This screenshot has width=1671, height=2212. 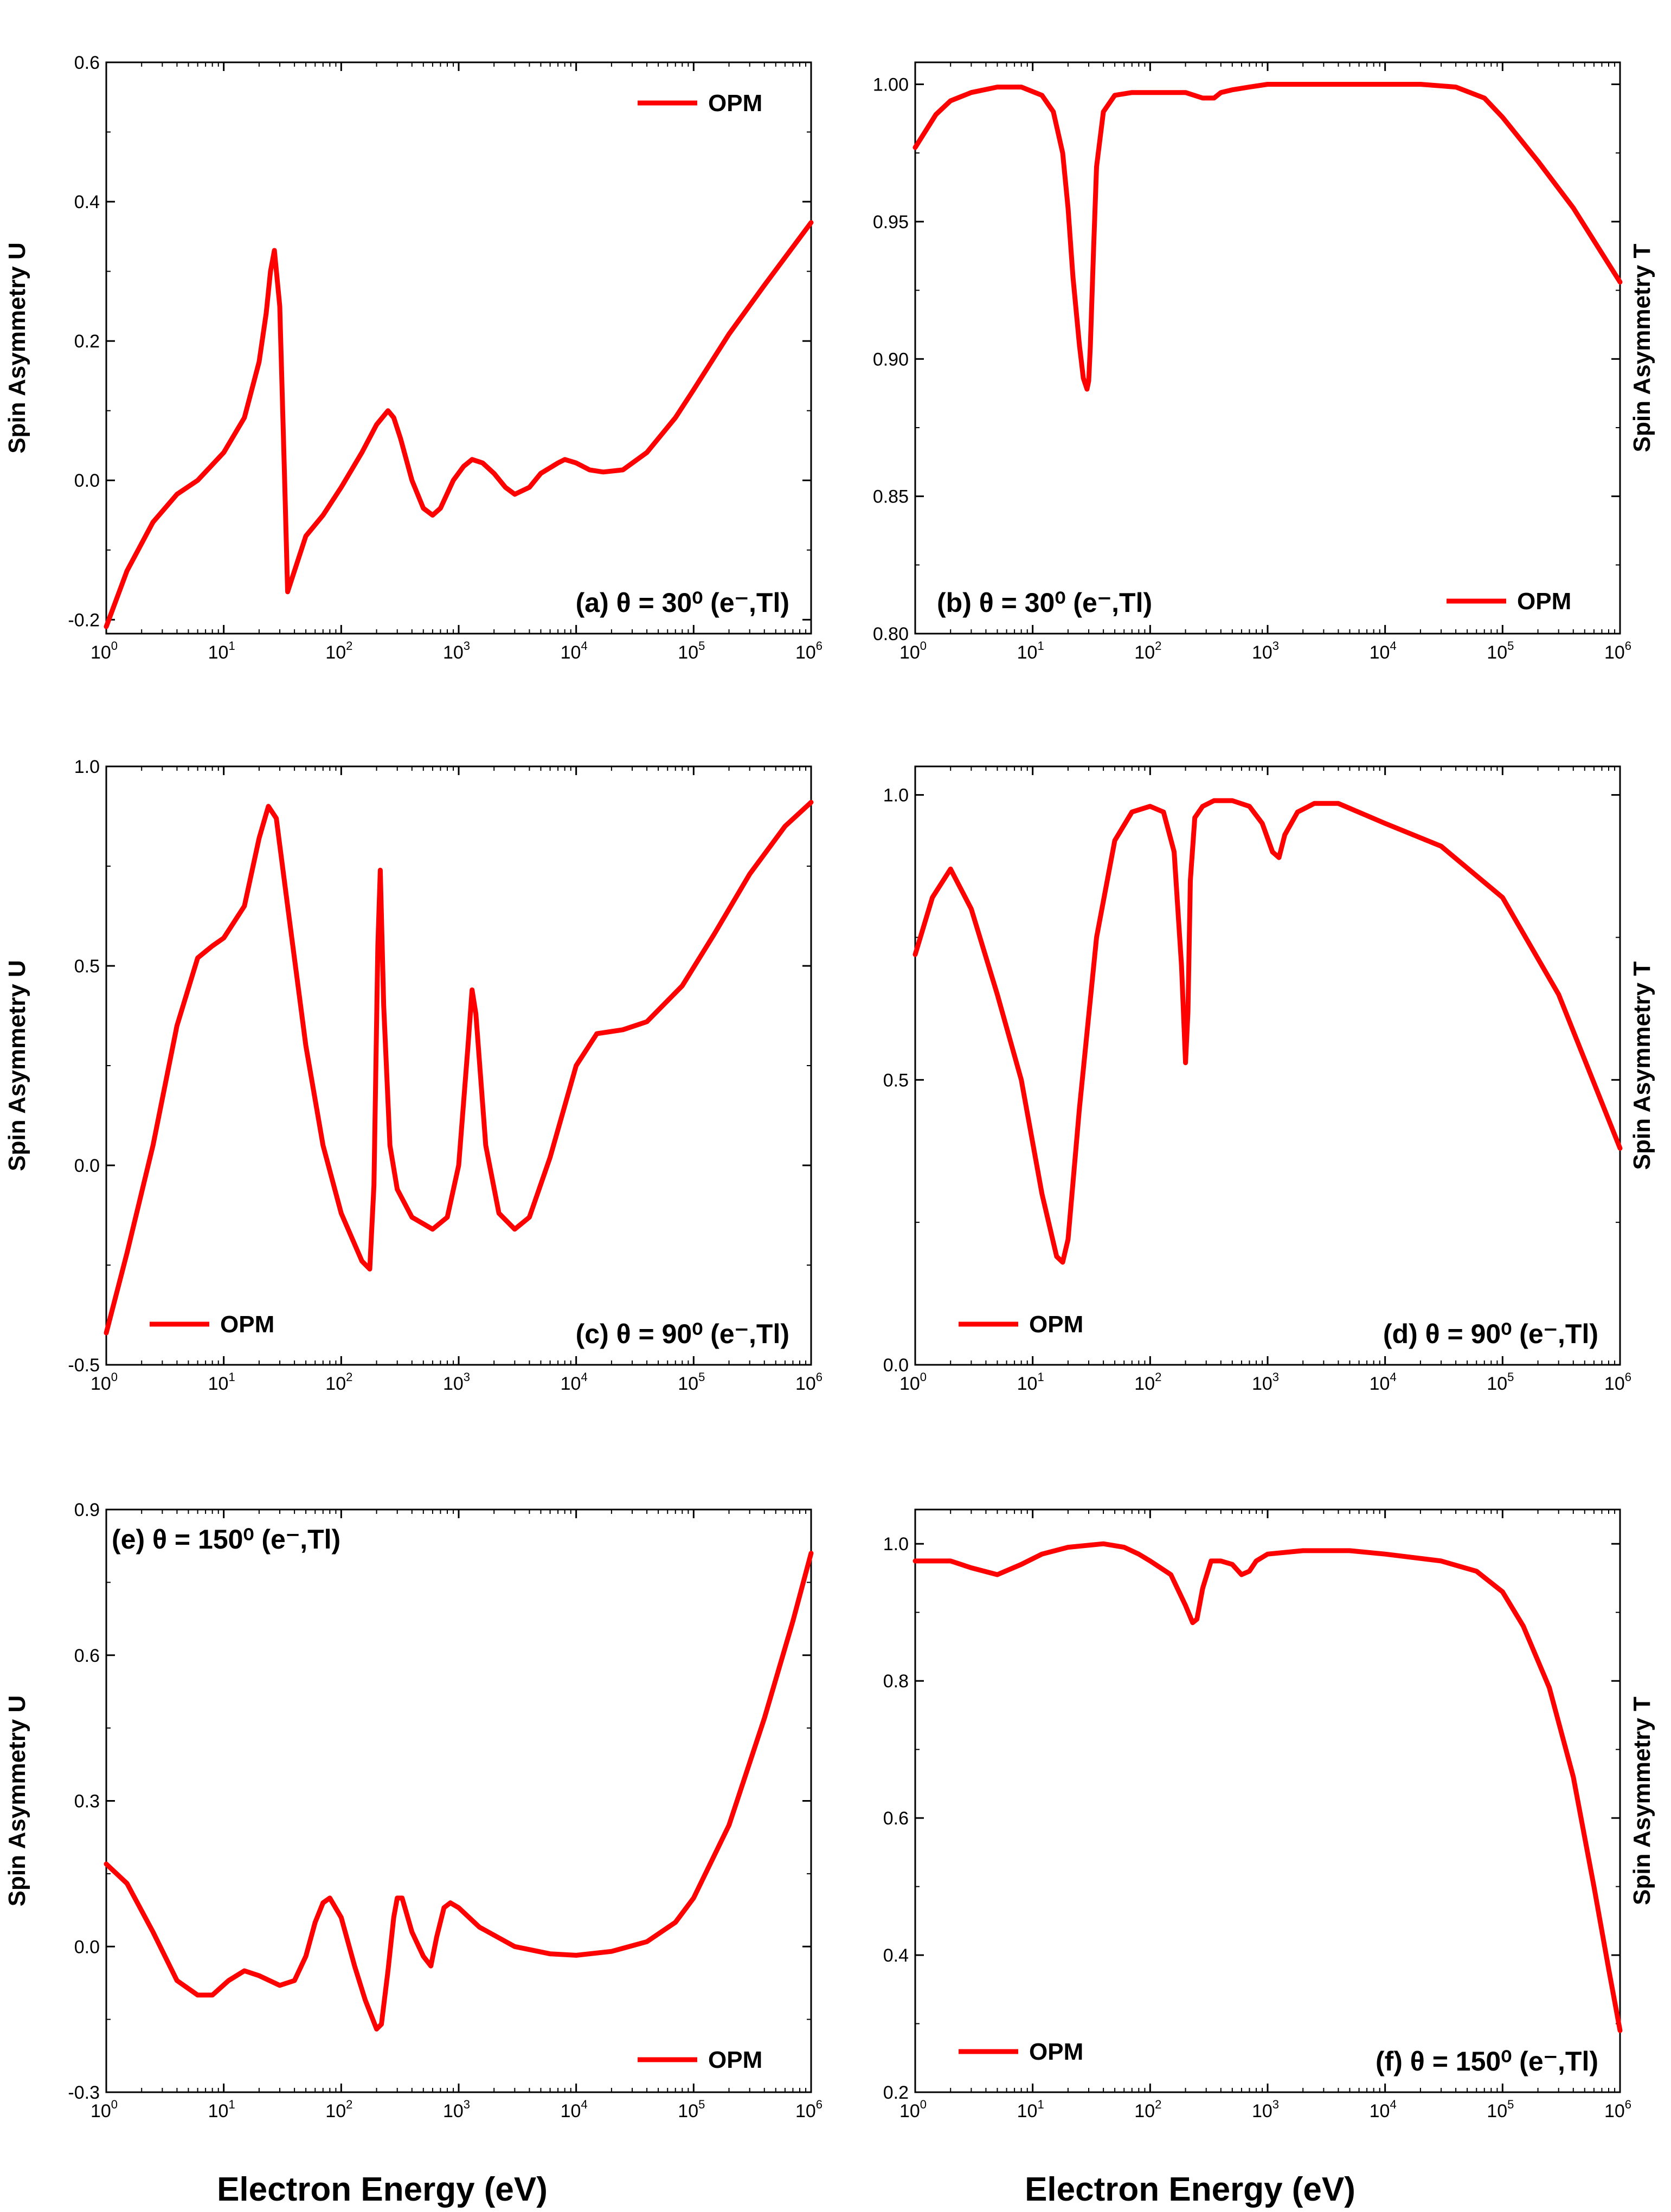 I want to click on y-tick-label: 0.2, so click(x=87, y=341).